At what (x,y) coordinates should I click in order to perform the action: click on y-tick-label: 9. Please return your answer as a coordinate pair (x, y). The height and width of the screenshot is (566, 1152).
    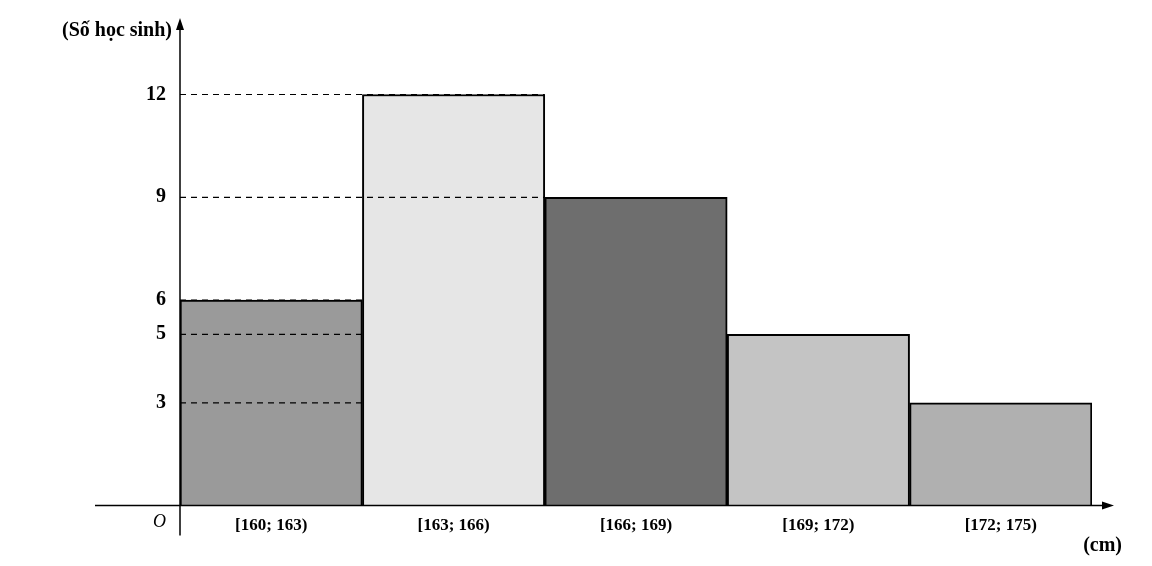
    Looking at the image, I should click on (161, 195).